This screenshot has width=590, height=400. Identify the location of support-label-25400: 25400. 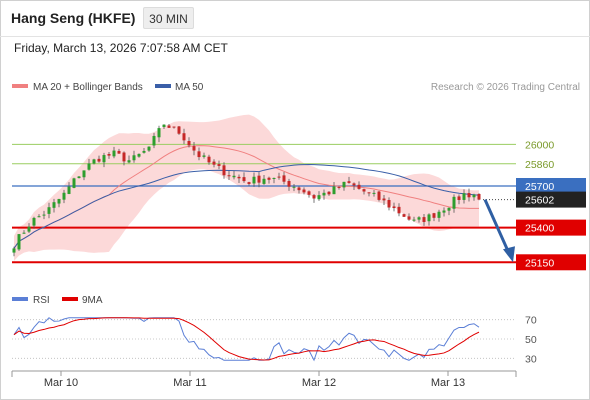
(539, 229).